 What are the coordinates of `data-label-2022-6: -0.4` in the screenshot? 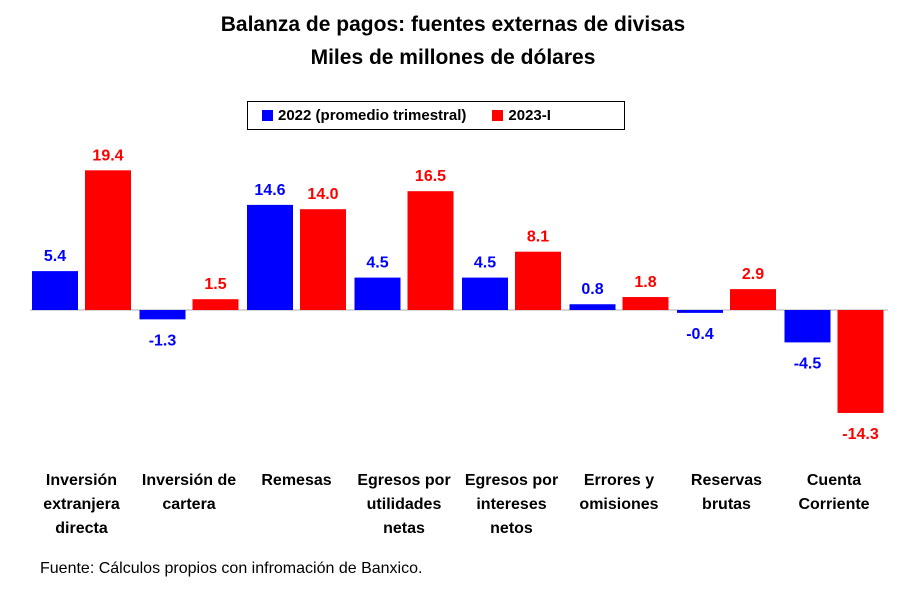 It's located at (700, 334).